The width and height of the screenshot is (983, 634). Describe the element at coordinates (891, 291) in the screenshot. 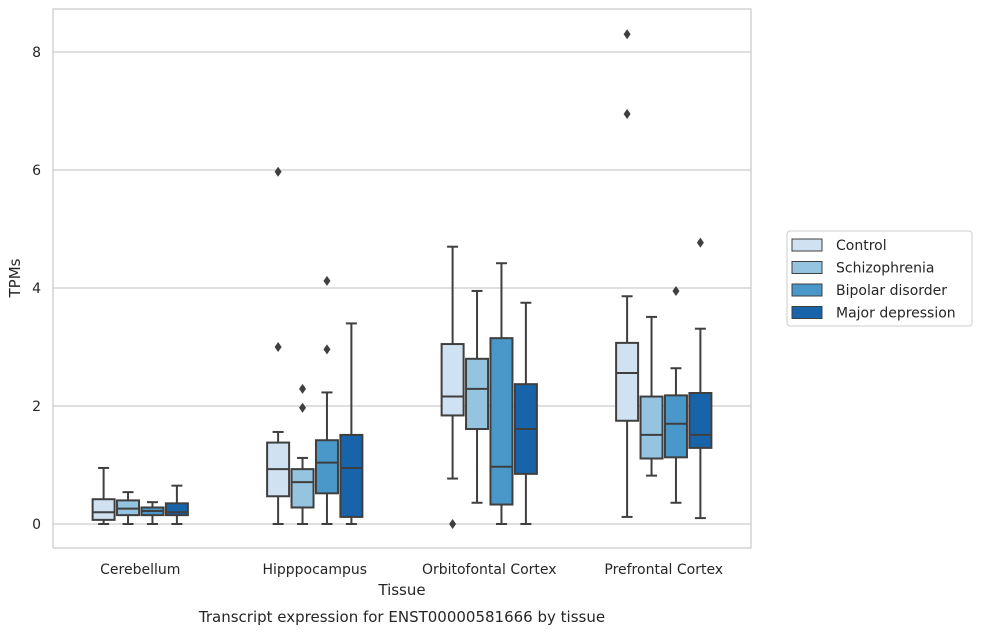

I see `legend-label: Bipolar disorder` at that location.